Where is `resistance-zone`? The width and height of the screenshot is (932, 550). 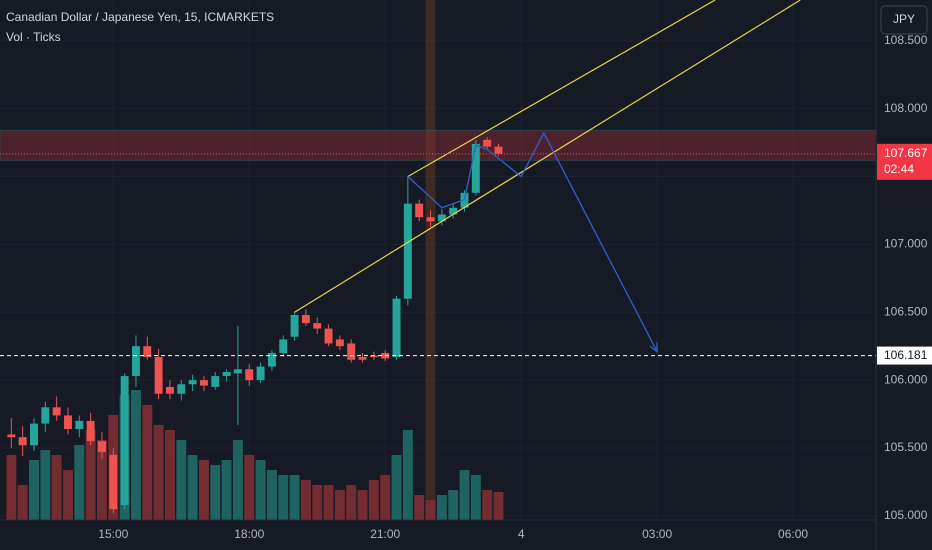
resistance-zone is located at coordinates (438, 145).